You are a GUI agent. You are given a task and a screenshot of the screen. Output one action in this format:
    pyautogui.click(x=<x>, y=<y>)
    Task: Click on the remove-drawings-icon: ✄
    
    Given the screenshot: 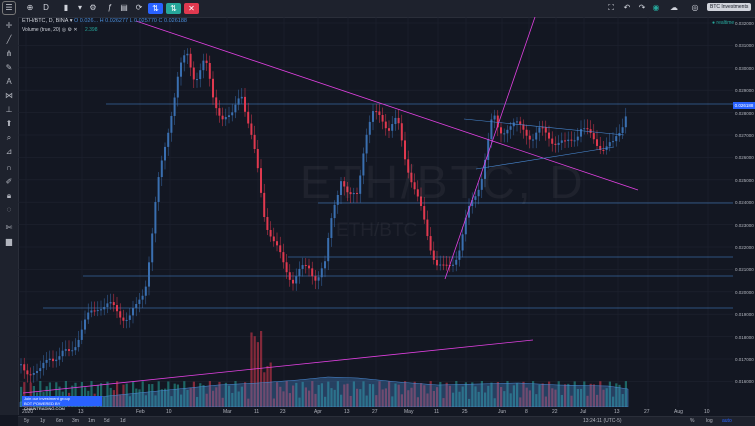 What is the action you would take?
    pyautogui.click(x=9, y=227)
    